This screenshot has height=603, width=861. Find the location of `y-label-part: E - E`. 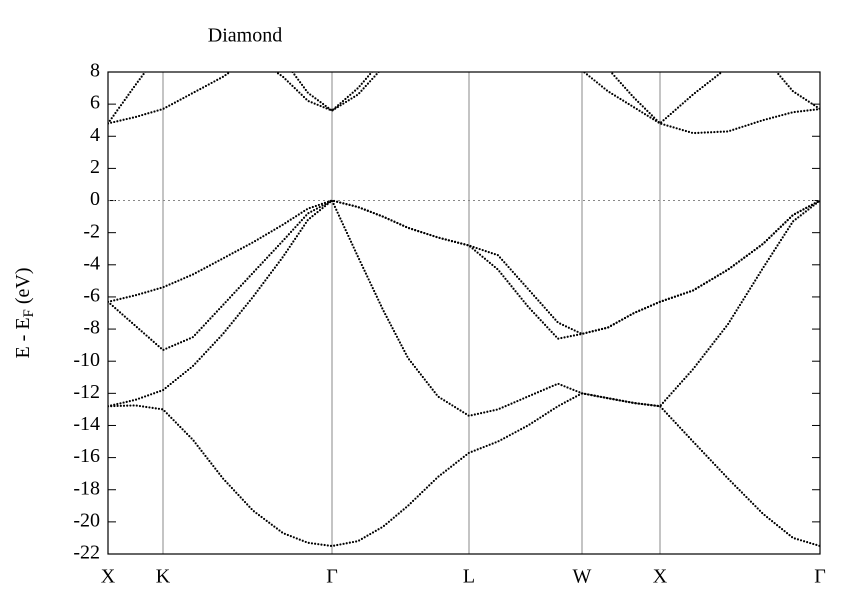

y-label-part: E - E is located at coordinates (23, 337).